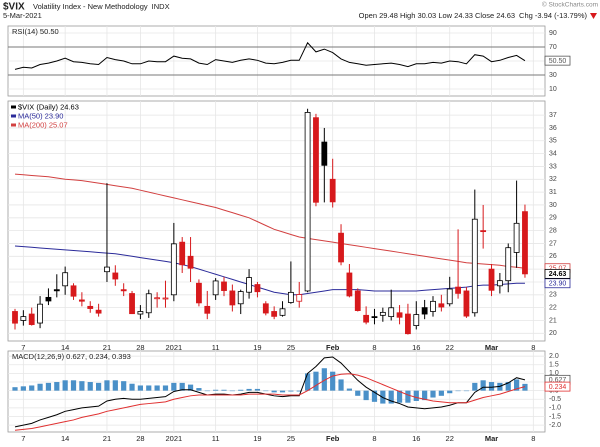 The width and height of the screenshot is (600, 447). Describe the element at coordinates (553, 256) in the screenshot. I see `y-tick-label: 26` at that location.